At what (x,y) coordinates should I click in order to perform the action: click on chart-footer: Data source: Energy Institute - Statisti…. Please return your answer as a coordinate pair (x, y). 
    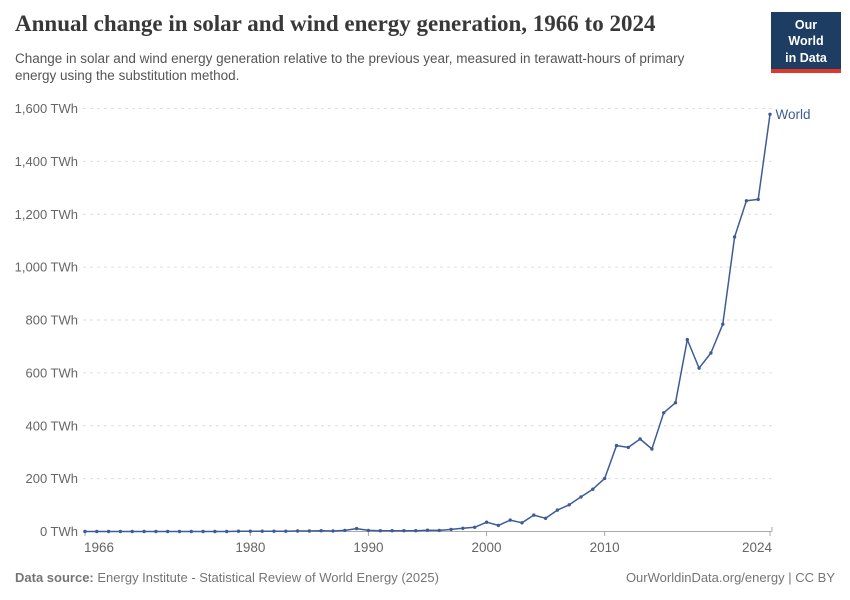
    Looking at the image, I should click on (425, 577).